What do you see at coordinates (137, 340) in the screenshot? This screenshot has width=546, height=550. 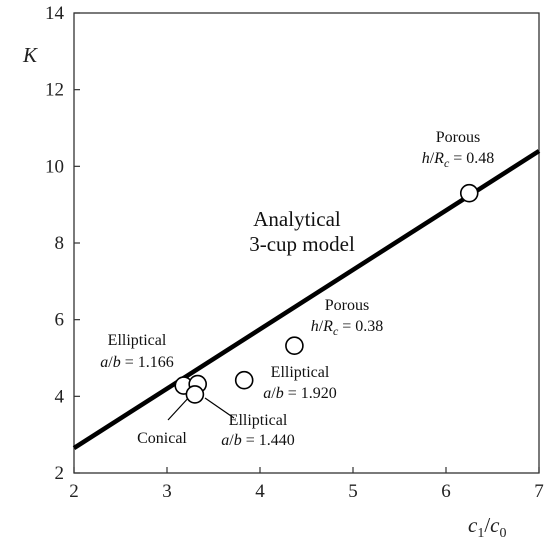 I see `elliptical-1166-title: Elliptical` at bounding box center [137, 340].